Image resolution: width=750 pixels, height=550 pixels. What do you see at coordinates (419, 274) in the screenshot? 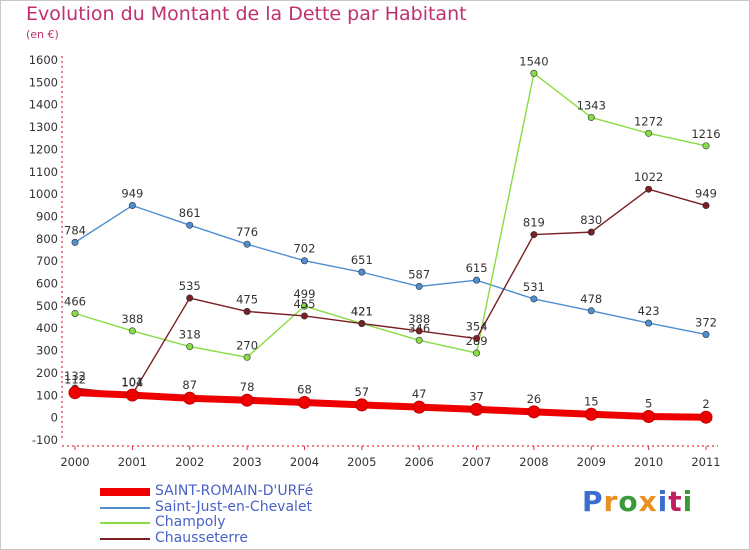
I see `data-label: 587` at bounding box center [419, 274].